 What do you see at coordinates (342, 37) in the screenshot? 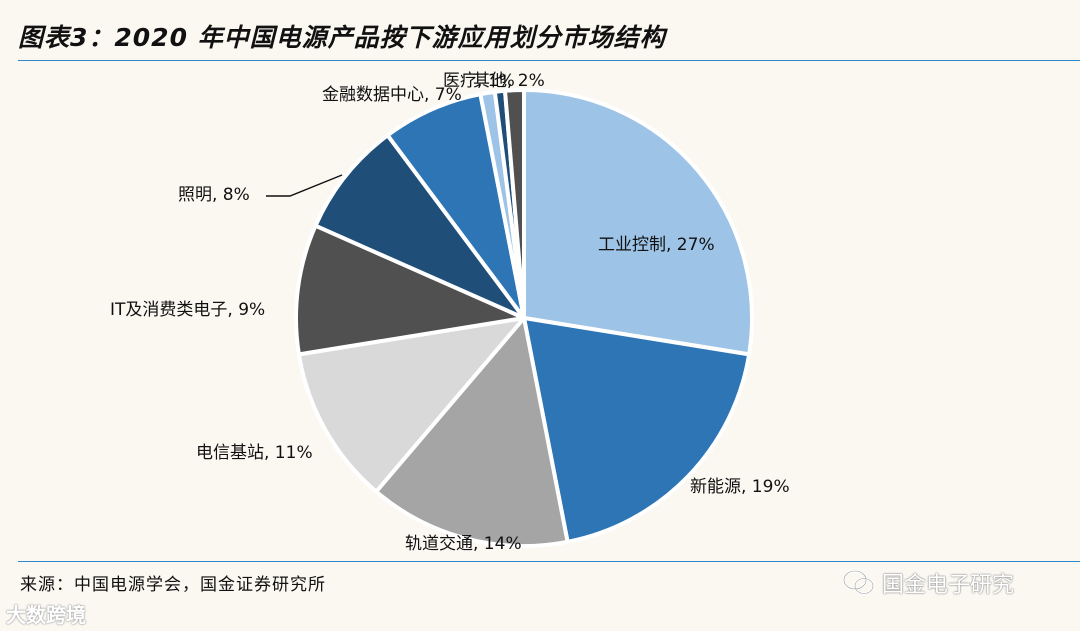
I see `chart-title: 图表3：2020 年中国电源产品按下游应用划分市场结构` at bounding box center [342, 37].